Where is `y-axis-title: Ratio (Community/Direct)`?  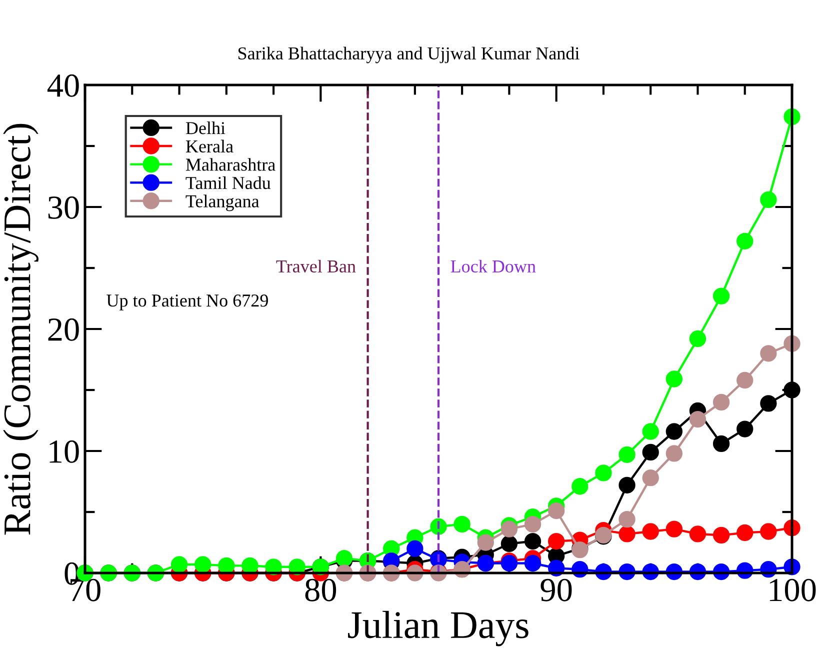
y-axis-title: Ratio (Community/Direct) is located at coordinates (20, 329).